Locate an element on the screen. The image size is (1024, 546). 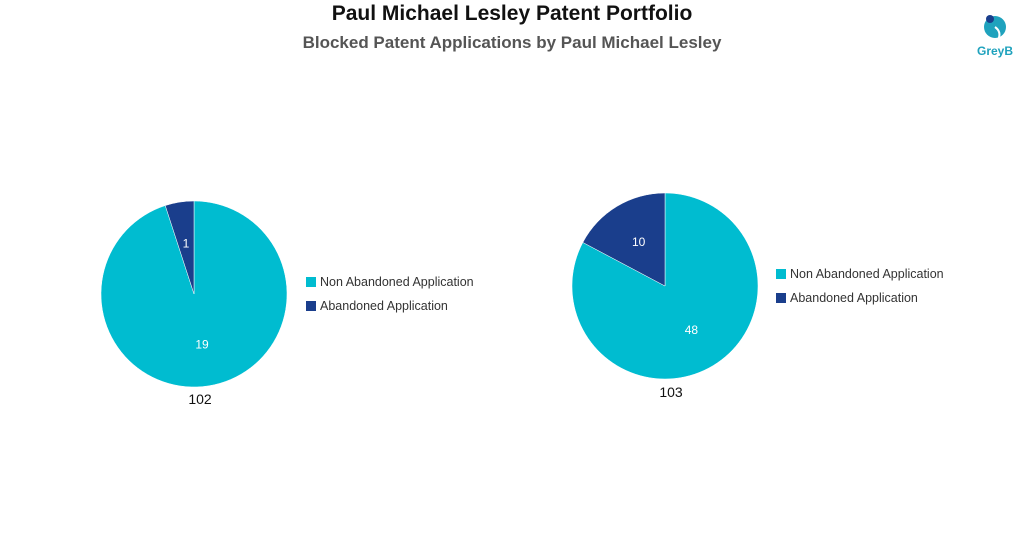
pie-slice-label: 10 is located at coordinates (639, 242).